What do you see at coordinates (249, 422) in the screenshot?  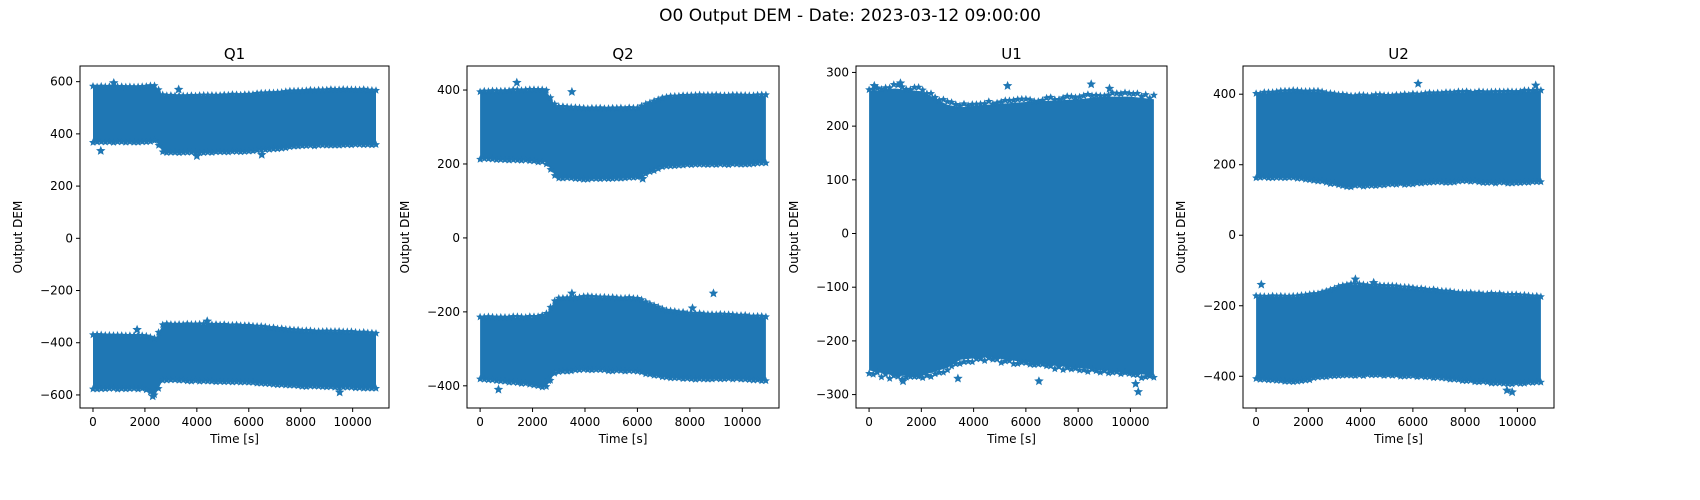 I see `x-tick-label: 6000` at bounding box center [249, 422].